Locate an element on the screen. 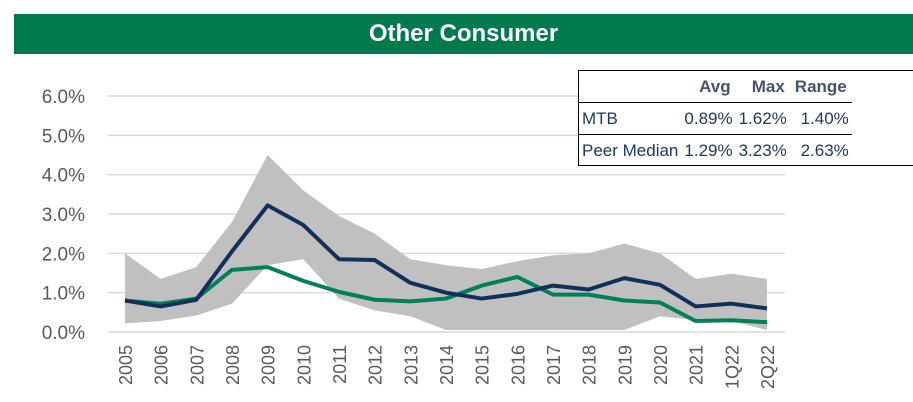  y-tick-label: 5.0% is located at coordinates (63, 136).